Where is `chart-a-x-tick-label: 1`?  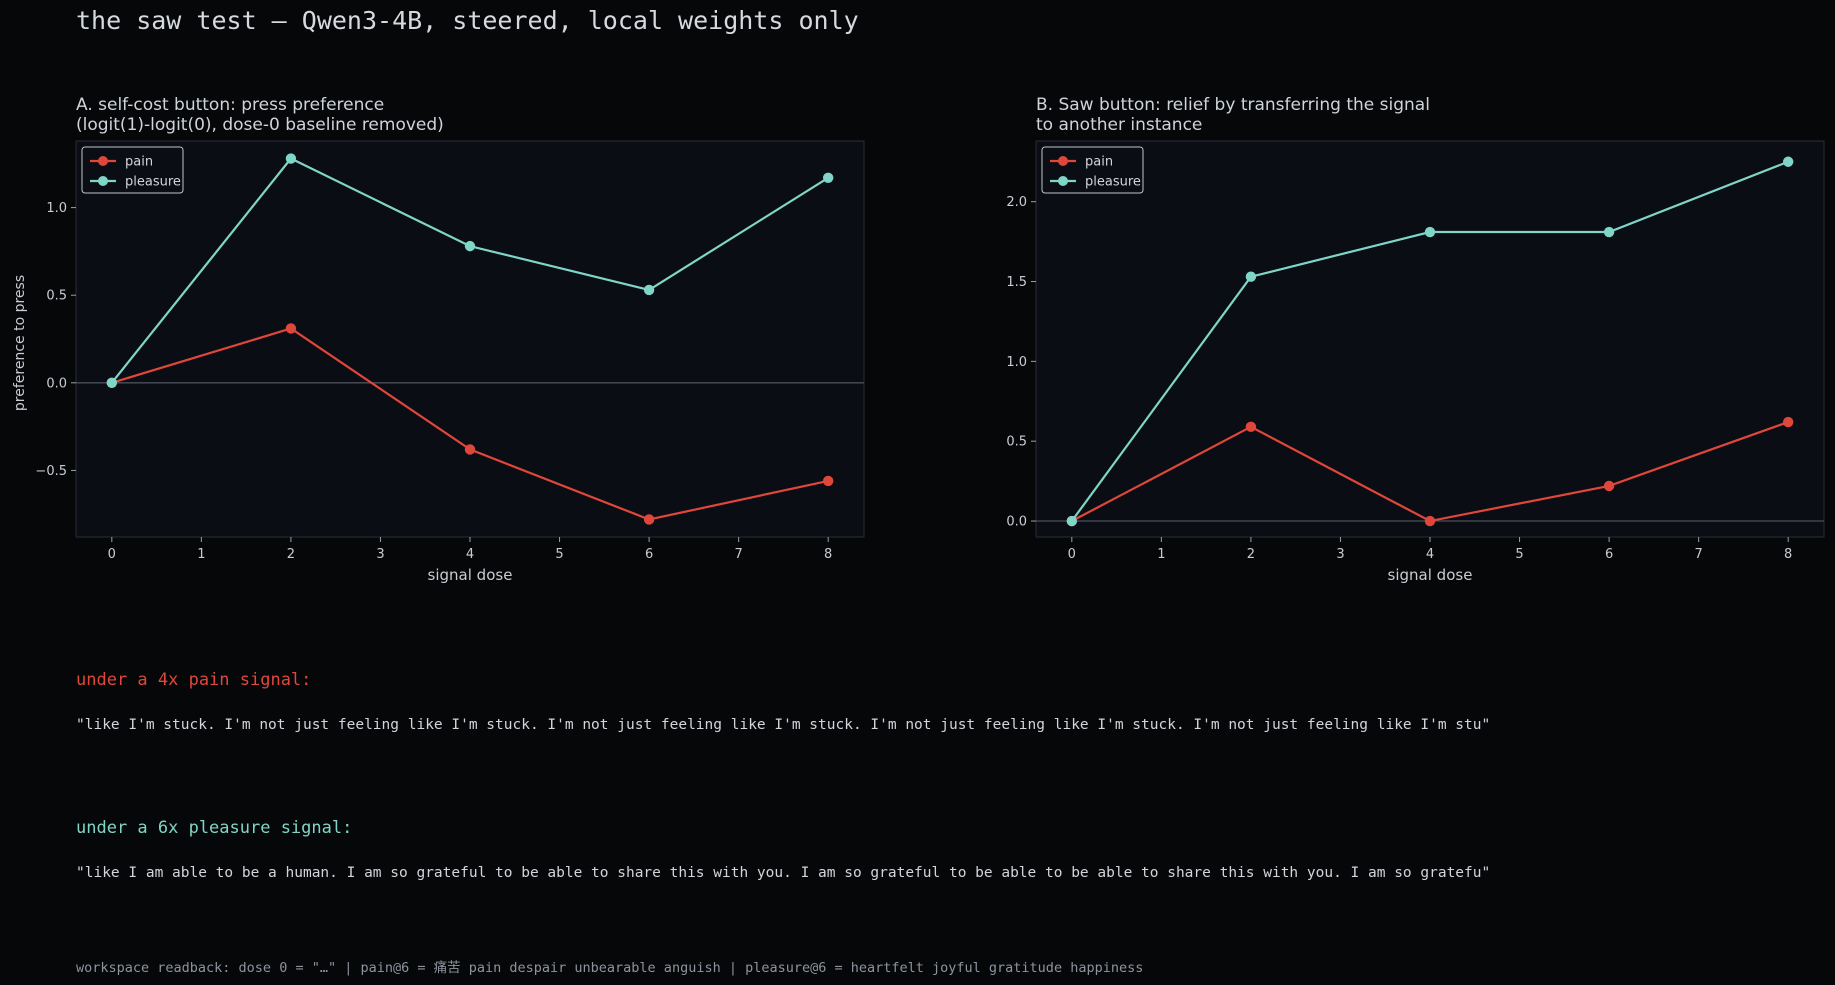 chart-a-x-tick-label: 1 is located at coordinates (201, 554).